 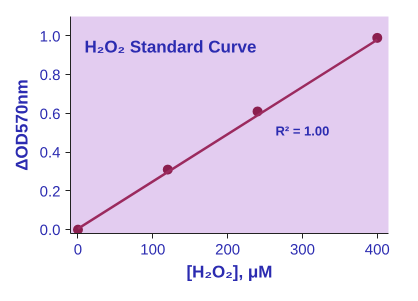 I want to click on x-tick-label: 200, so click(x=227, y=250).